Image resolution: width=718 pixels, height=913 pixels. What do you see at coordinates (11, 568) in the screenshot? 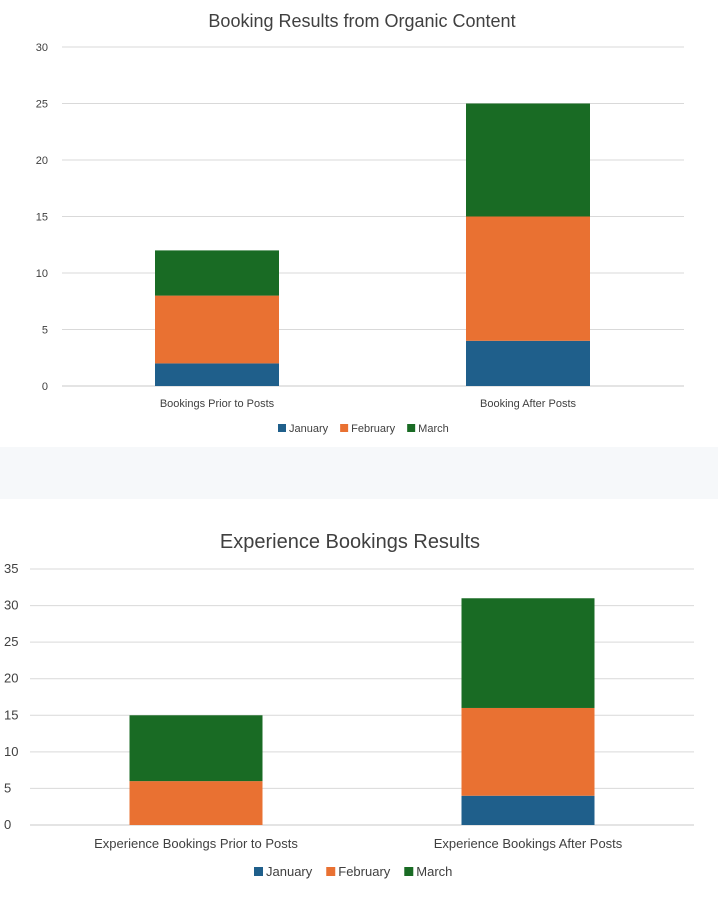
I see `y-tick-label: 35` at bounding box center [11, 568].